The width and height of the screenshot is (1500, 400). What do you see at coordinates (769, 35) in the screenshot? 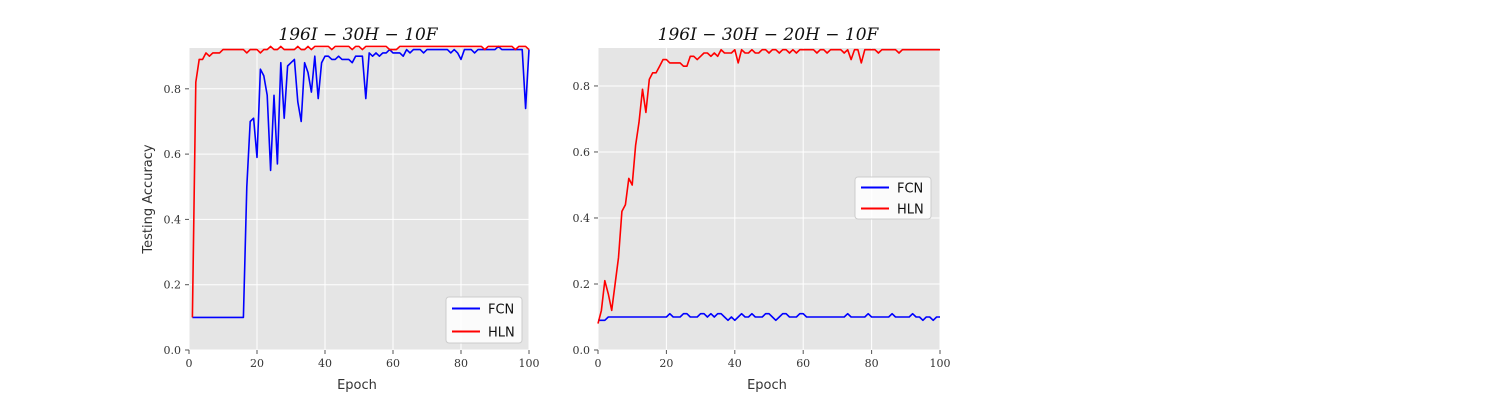
I see `chart-title: 196I − 30H − 20H − 10F` at bounding box center [769, 35].